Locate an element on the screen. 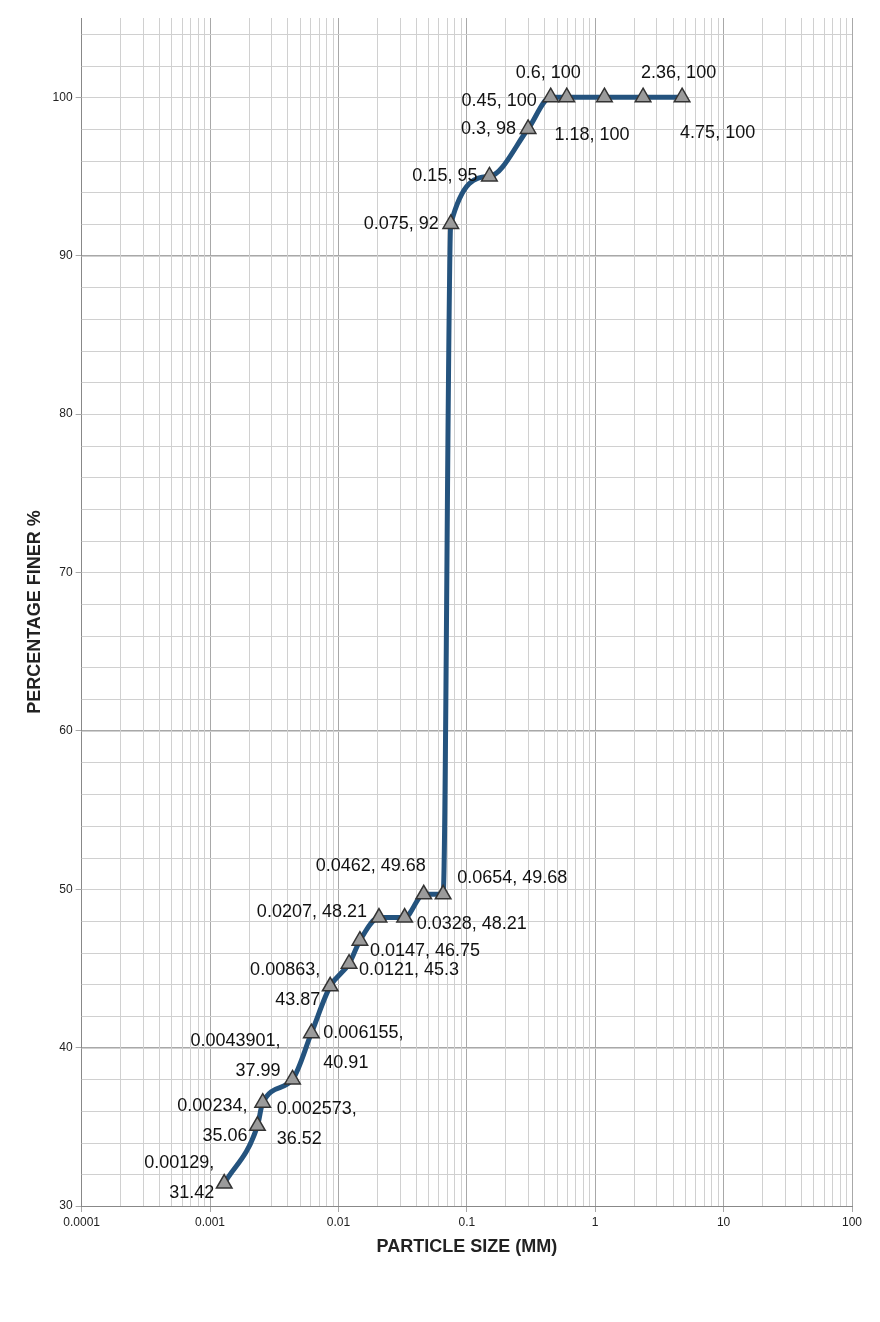  y-tick-label: 60 is located at coordinates (66, 730).